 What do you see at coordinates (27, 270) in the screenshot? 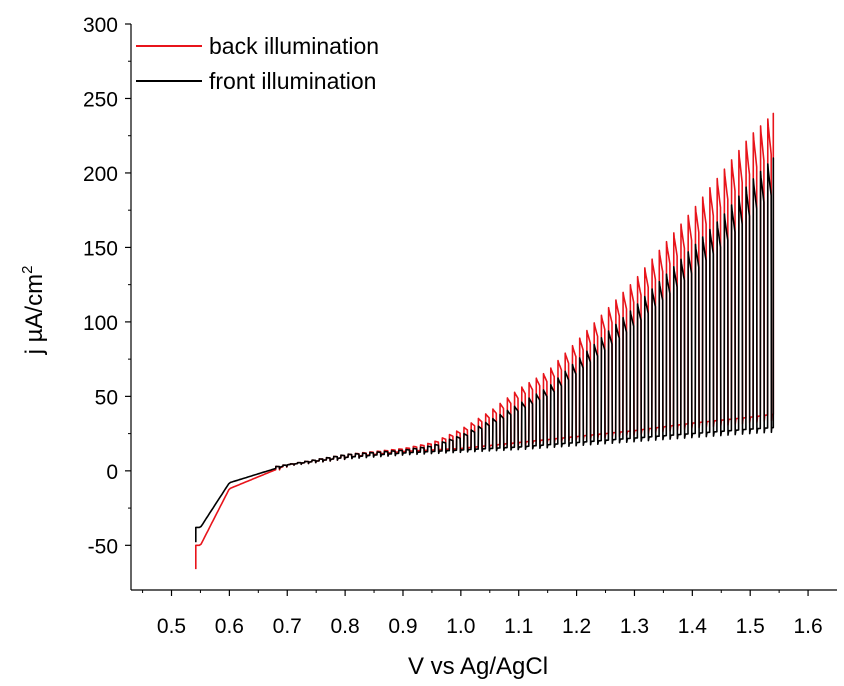
I see `y-axis-label-superscript: 2` at bounding box center [27, 270].